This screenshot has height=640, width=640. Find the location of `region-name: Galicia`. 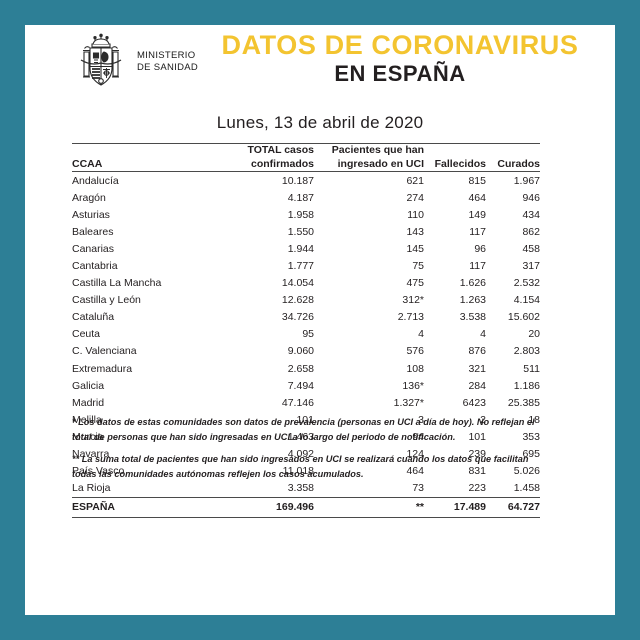

region-name: Galicia is located at coordinates (88, 385).